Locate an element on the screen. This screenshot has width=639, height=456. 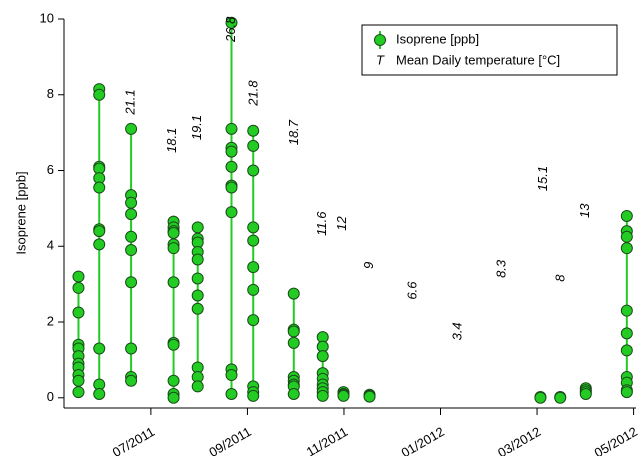
temperature-label: 8.3 is located at coordinates (501, 268).